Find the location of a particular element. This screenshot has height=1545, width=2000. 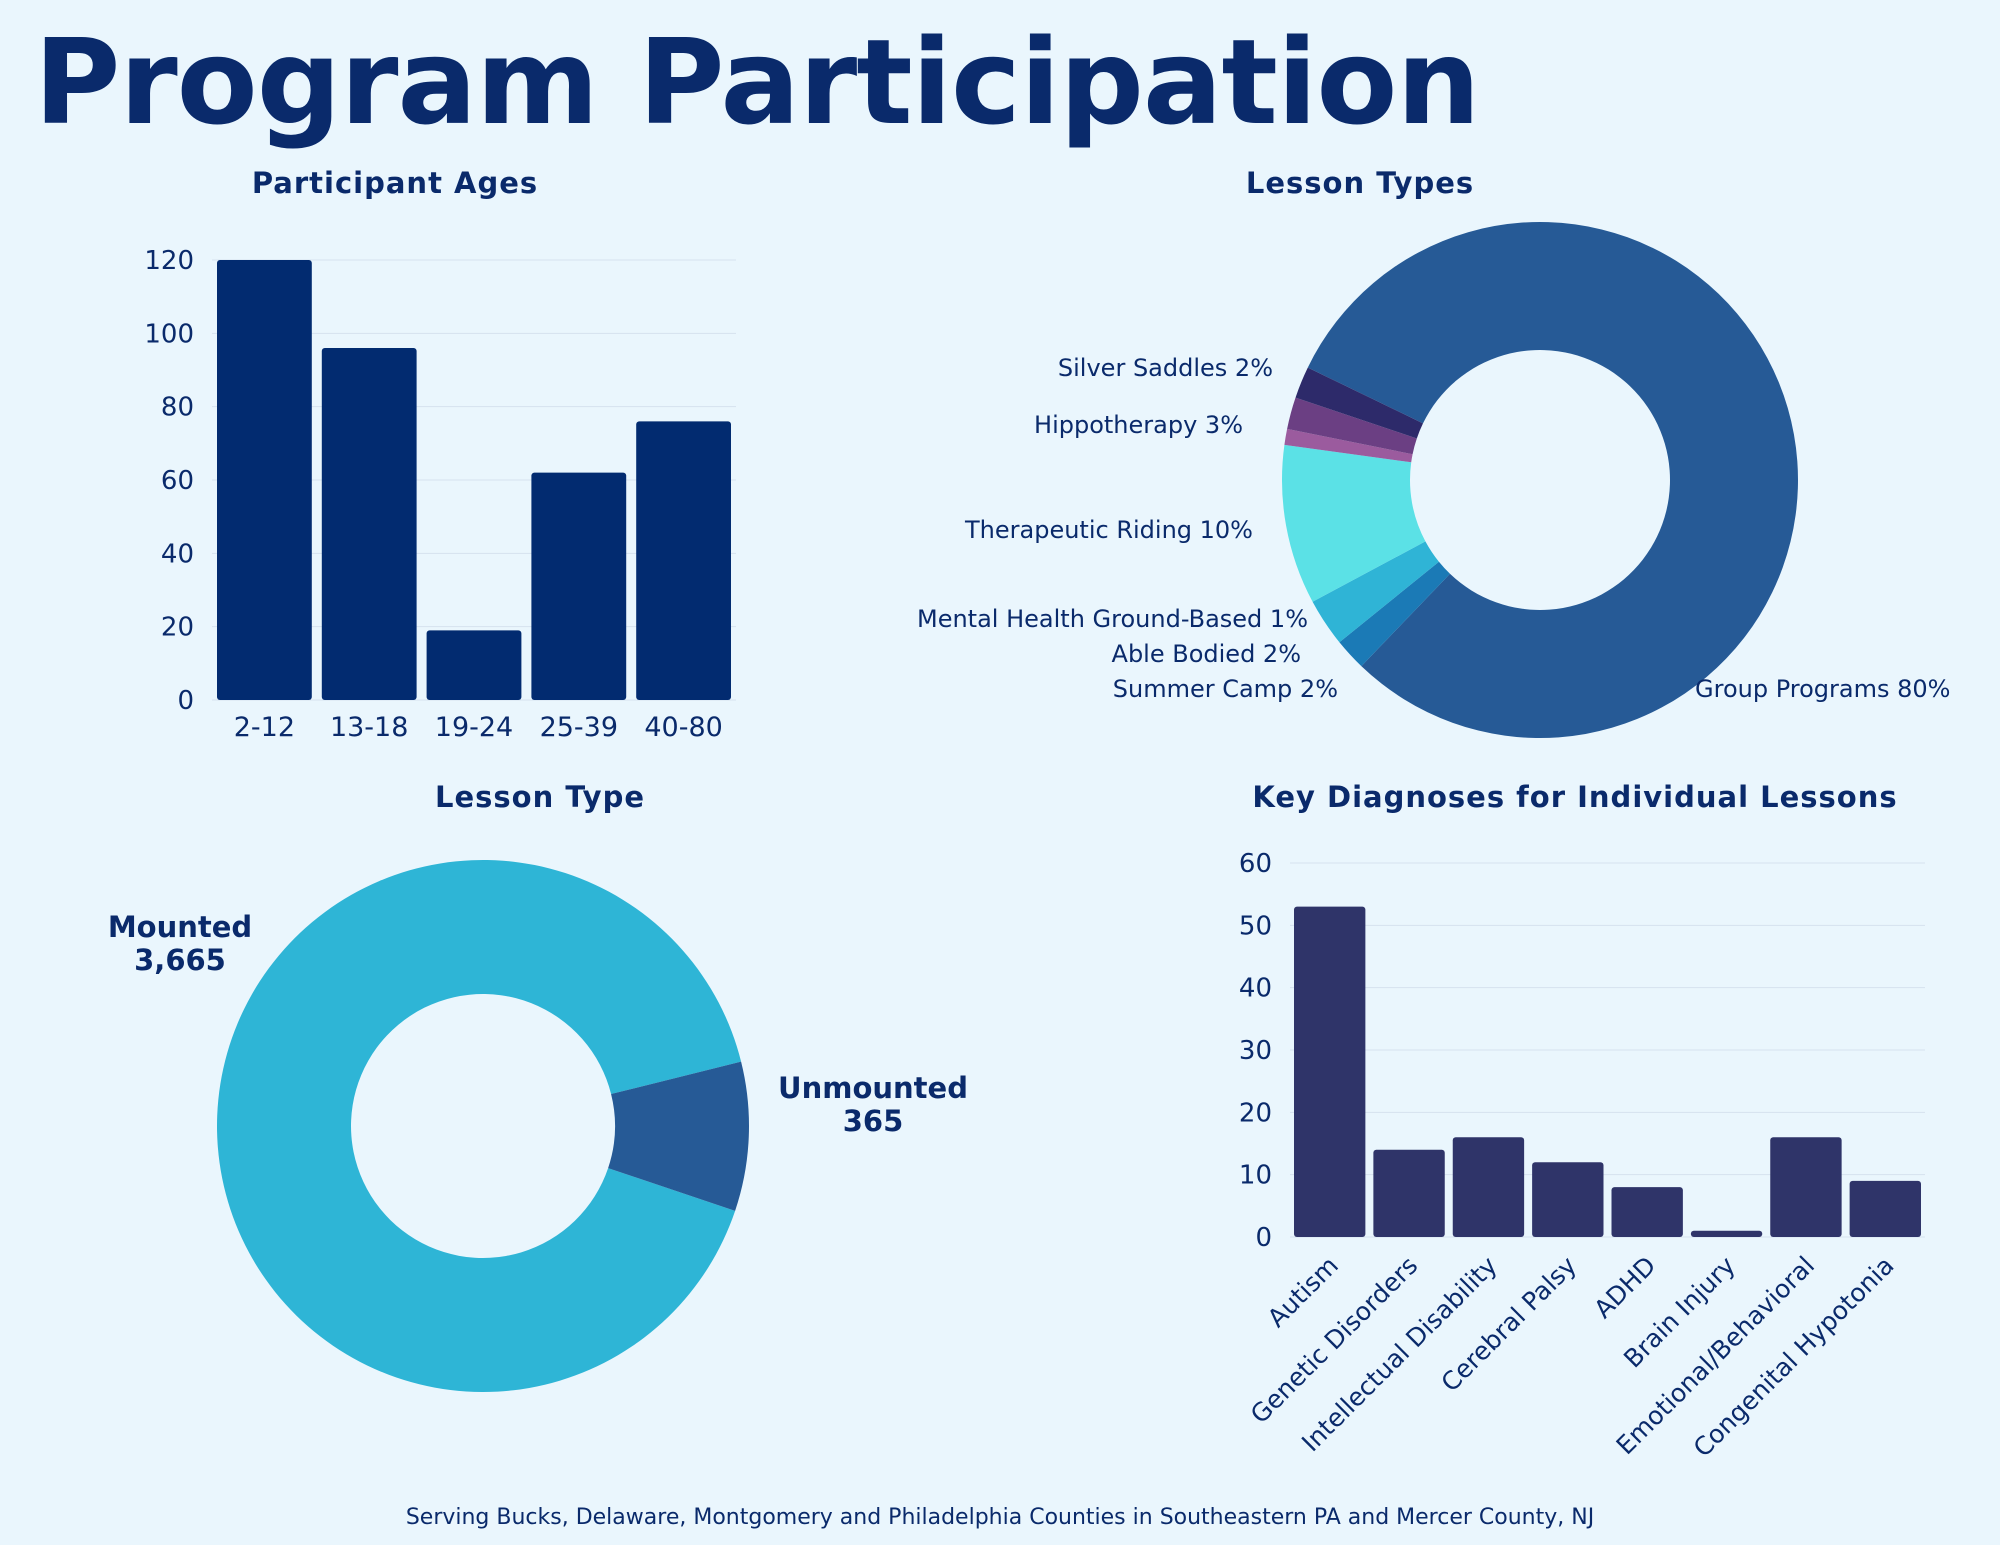

slice-therapeutic-riding is located at coordinates (1354, 523).